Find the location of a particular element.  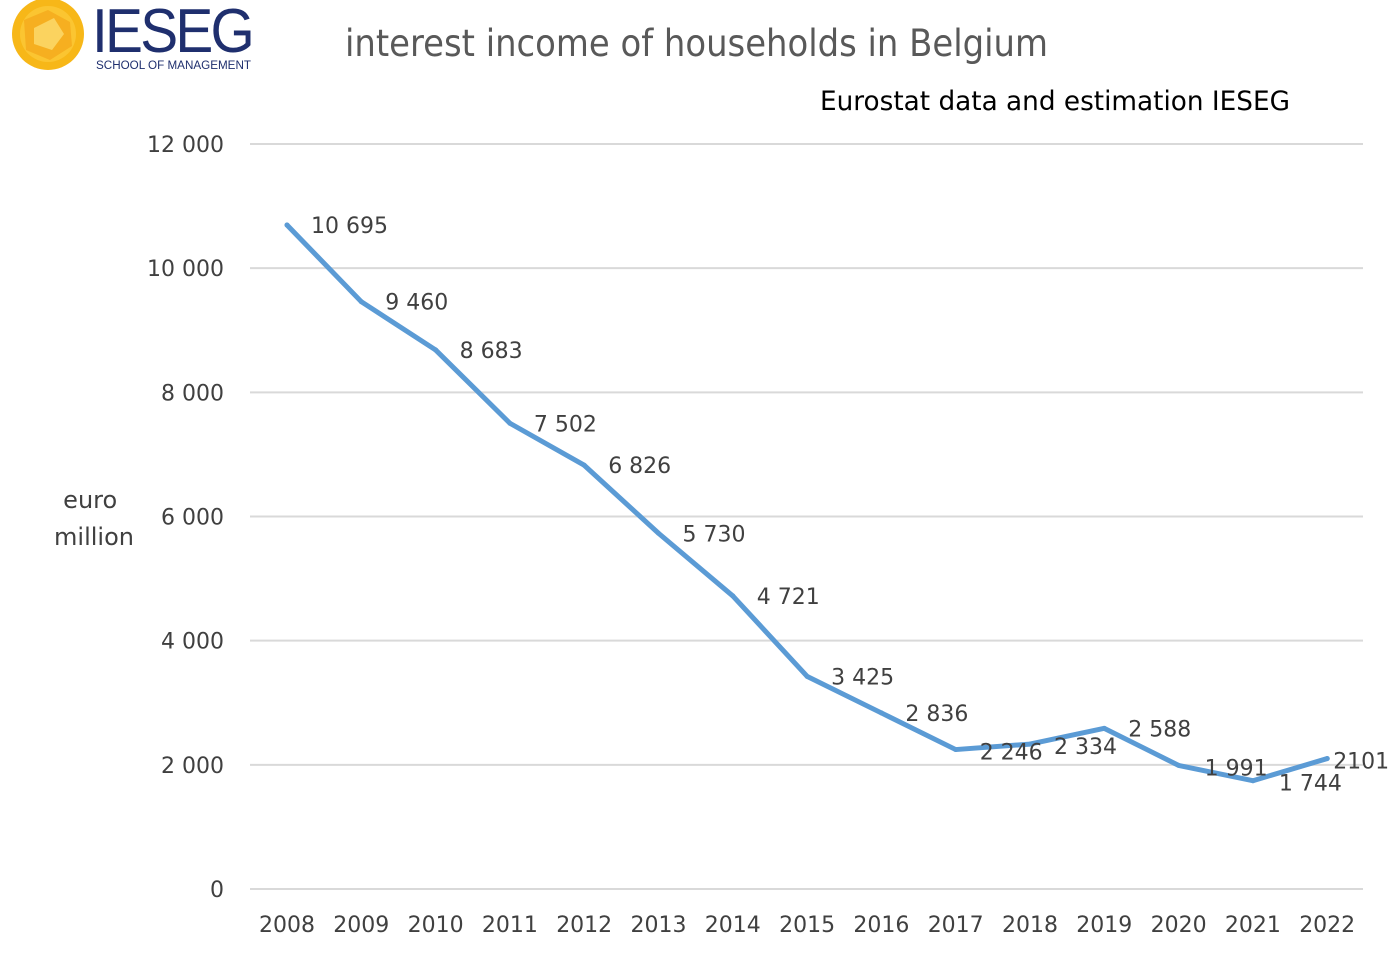

data-label: 9 460 is located at coordinates (416, 303).